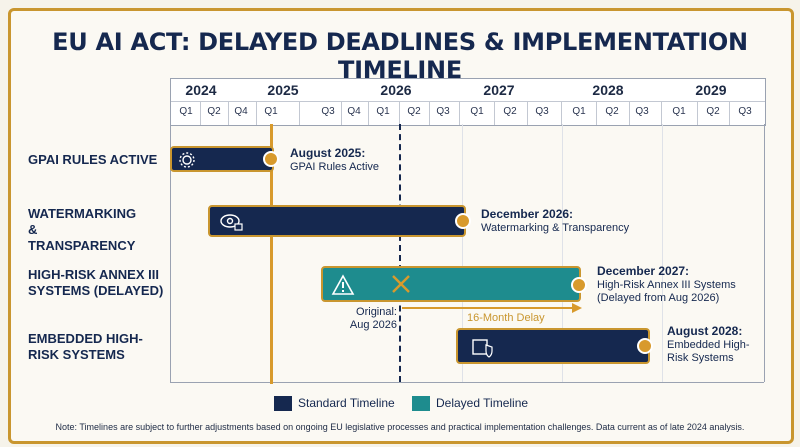 Image resolution: width=800 pixels, height=447 pixels. What do you see at coordinates (373, 318) in the screenshot?
I see `original-deadline-note: Original: Aug 2026` at bounding box center [373, 318].